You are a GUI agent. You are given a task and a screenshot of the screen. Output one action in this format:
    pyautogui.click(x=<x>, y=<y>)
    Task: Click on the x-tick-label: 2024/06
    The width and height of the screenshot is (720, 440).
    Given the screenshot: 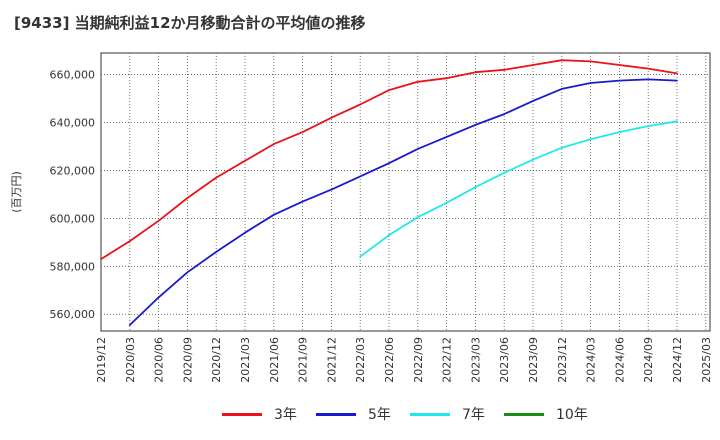 What is the action you would take?
    pyautogui.click(x=619, y=360)
    